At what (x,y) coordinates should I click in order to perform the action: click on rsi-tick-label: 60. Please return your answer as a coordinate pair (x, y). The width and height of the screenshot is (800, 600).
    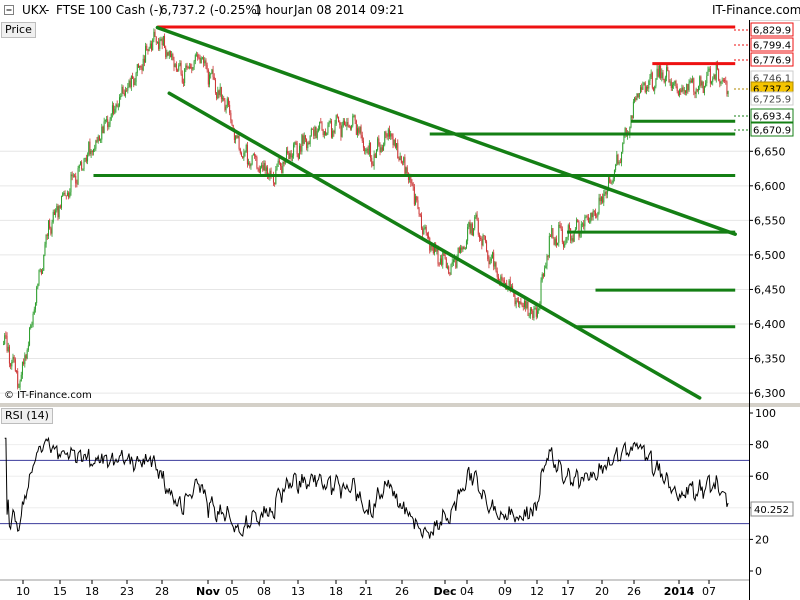
    Looking at the image, I should click on (762, 476).